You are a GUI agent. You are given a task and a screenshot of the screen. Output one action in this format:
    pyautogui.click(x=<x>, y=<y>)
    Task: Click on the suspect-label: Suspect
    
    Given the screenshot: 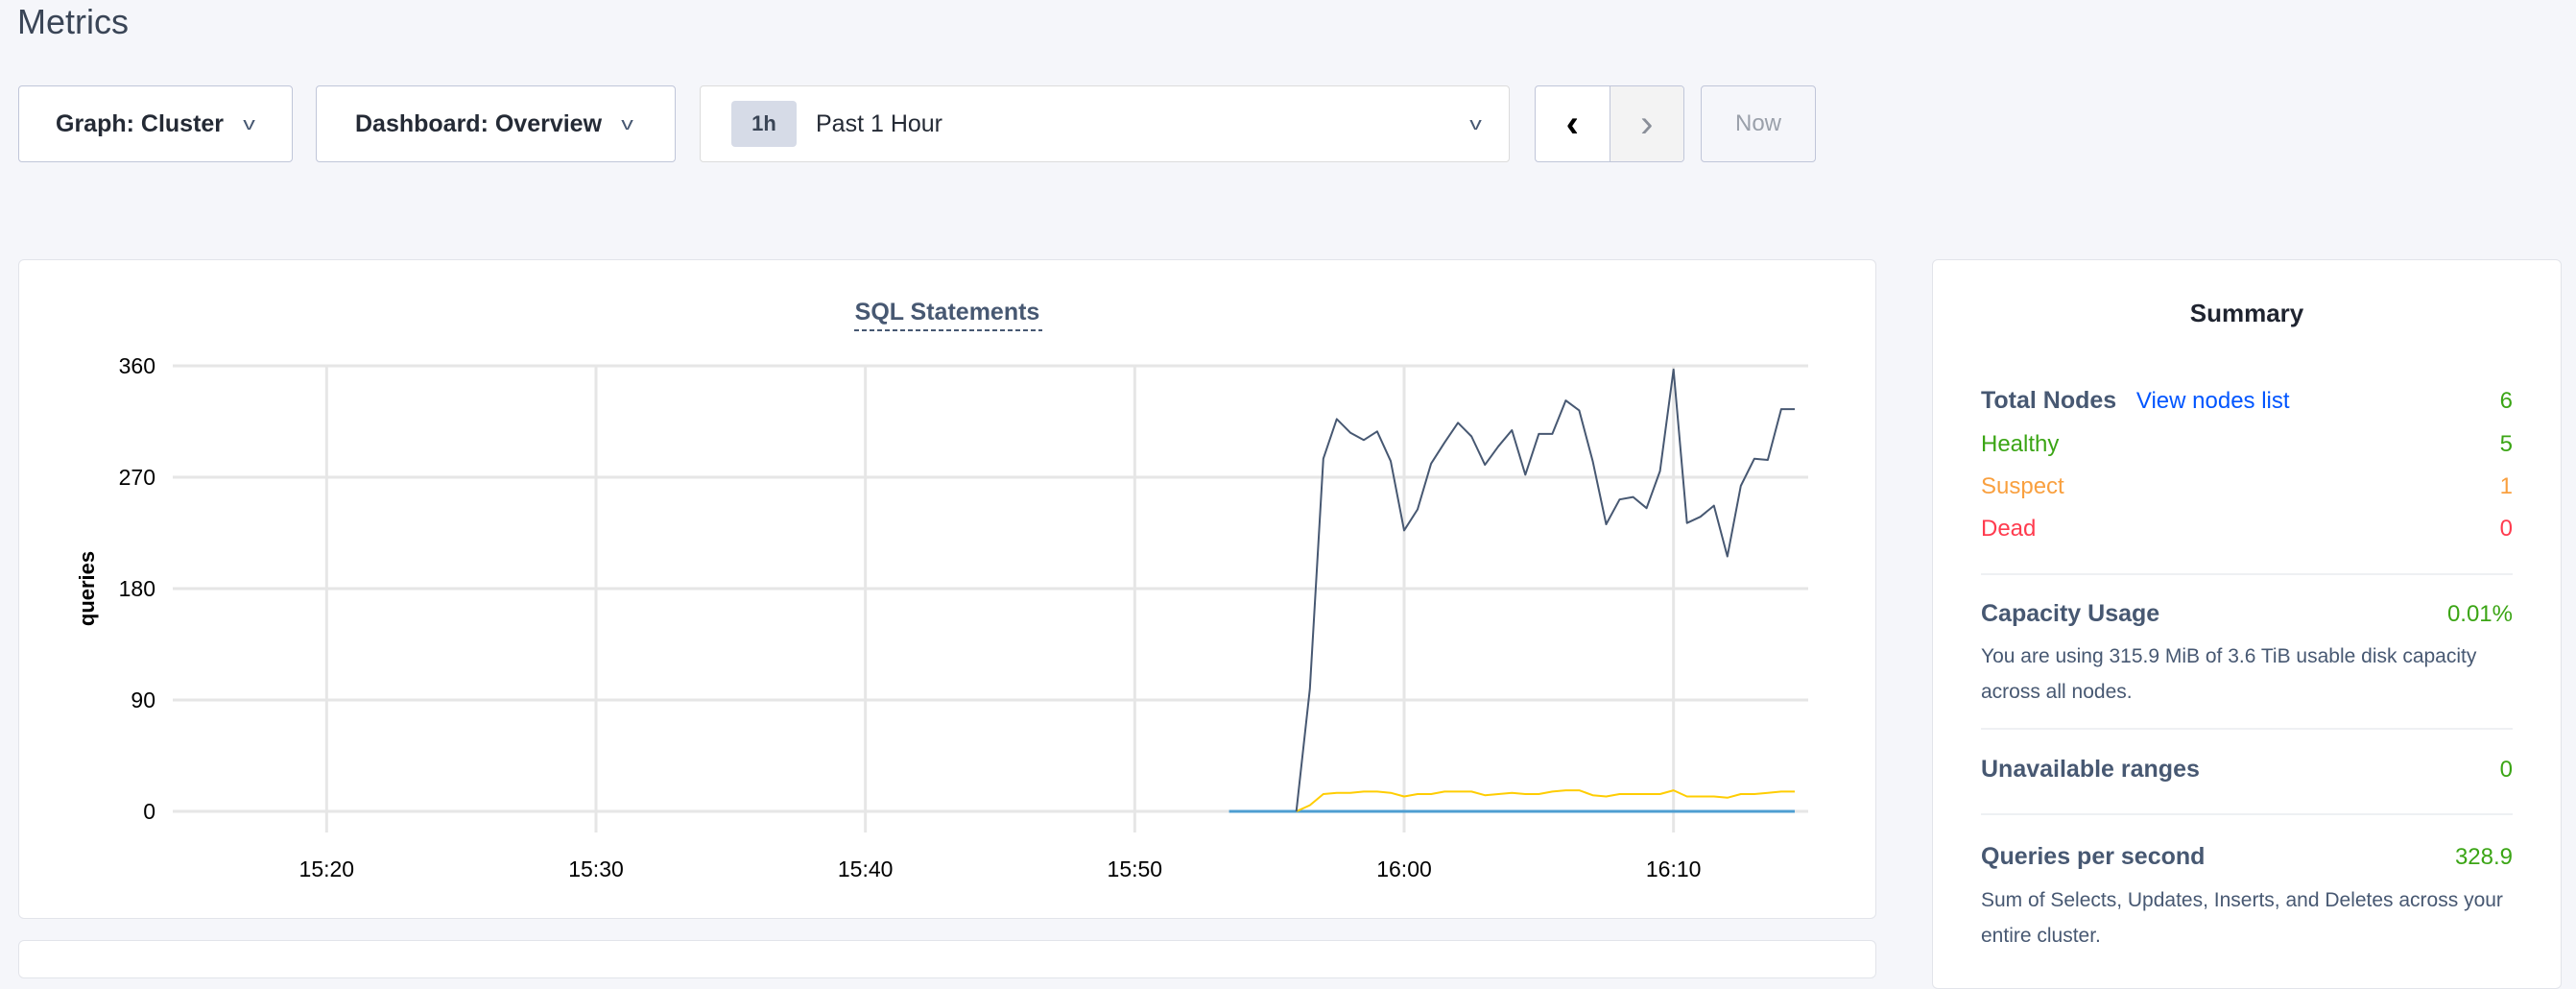 What is the action you would take?
    pyautogui.click(x=2022, y=486)
    